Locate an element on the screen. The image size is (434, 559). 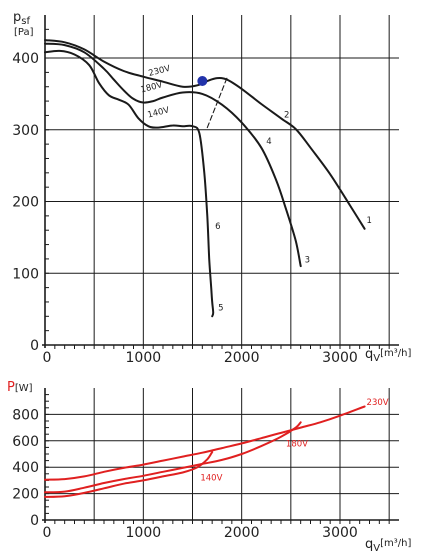
pressure-axis-unit: [Pa] is located at coordinates (24, 32).